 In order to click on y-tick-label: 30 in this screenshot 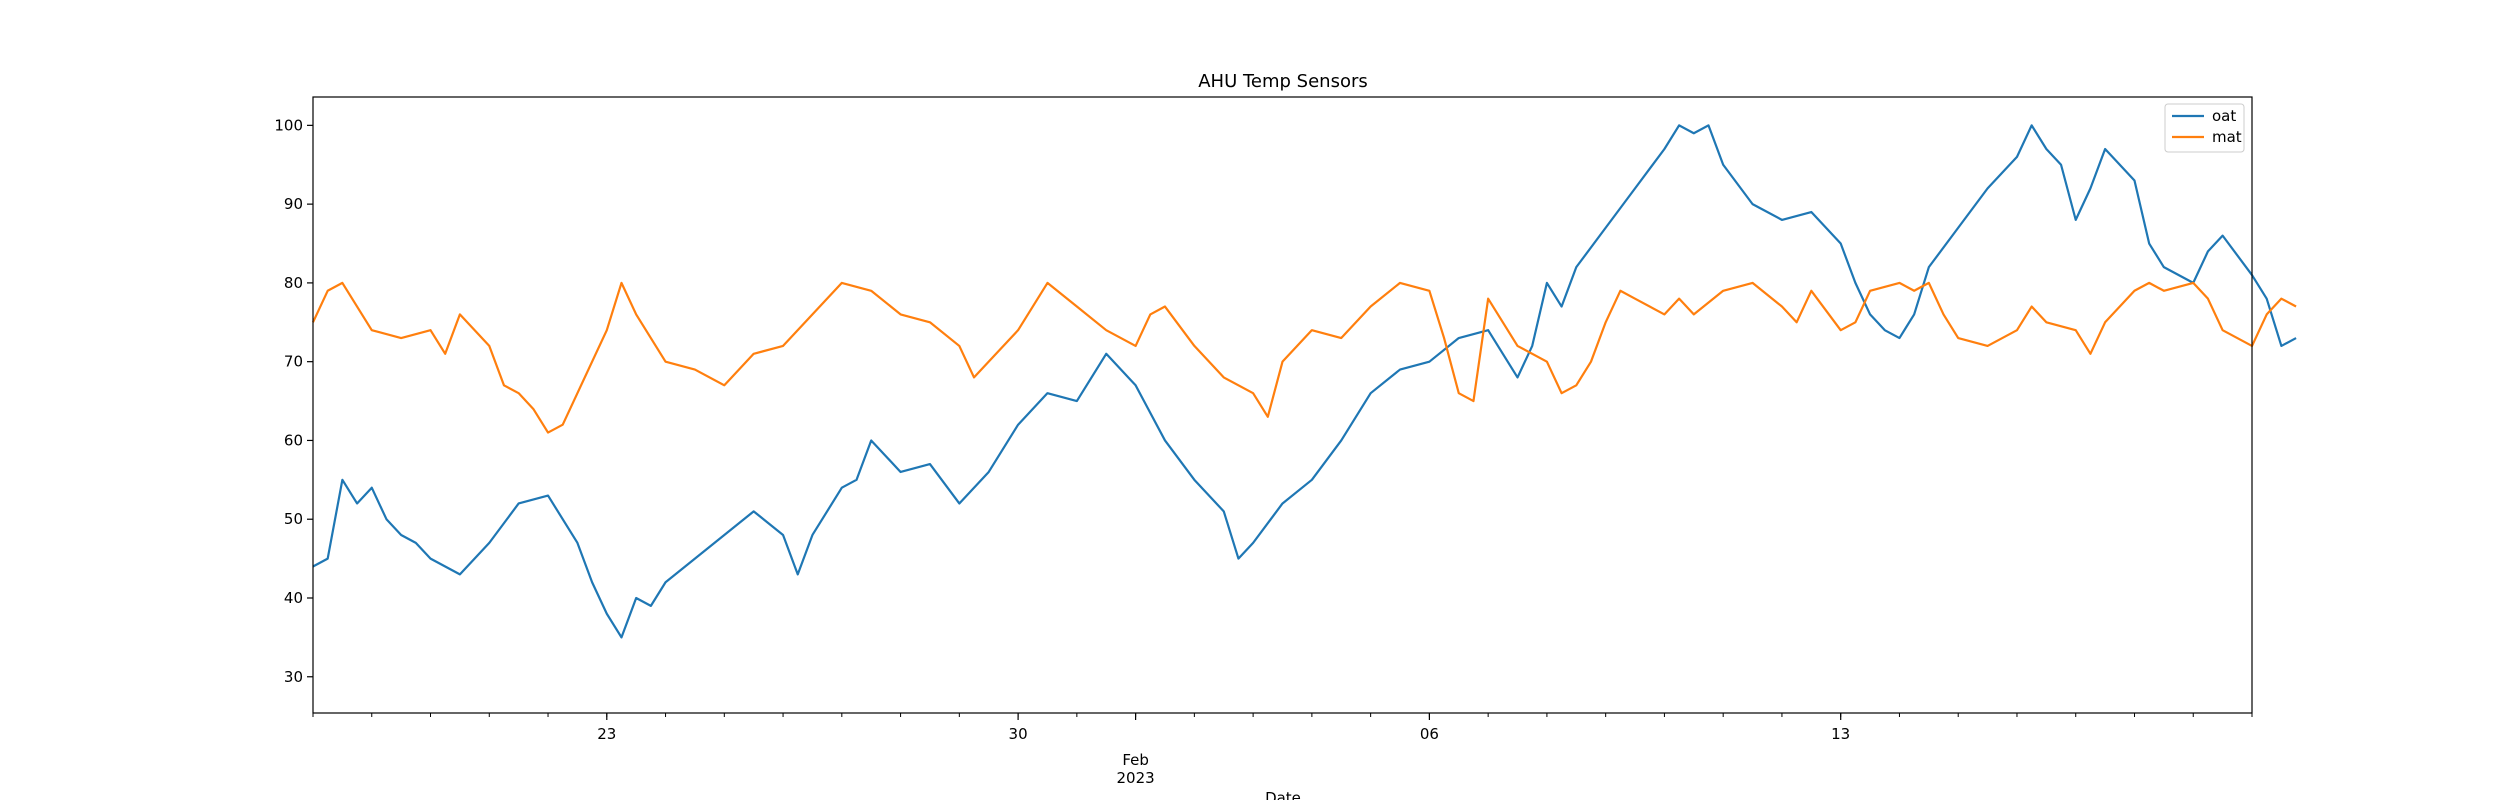, I will do `click(293, 677)`.